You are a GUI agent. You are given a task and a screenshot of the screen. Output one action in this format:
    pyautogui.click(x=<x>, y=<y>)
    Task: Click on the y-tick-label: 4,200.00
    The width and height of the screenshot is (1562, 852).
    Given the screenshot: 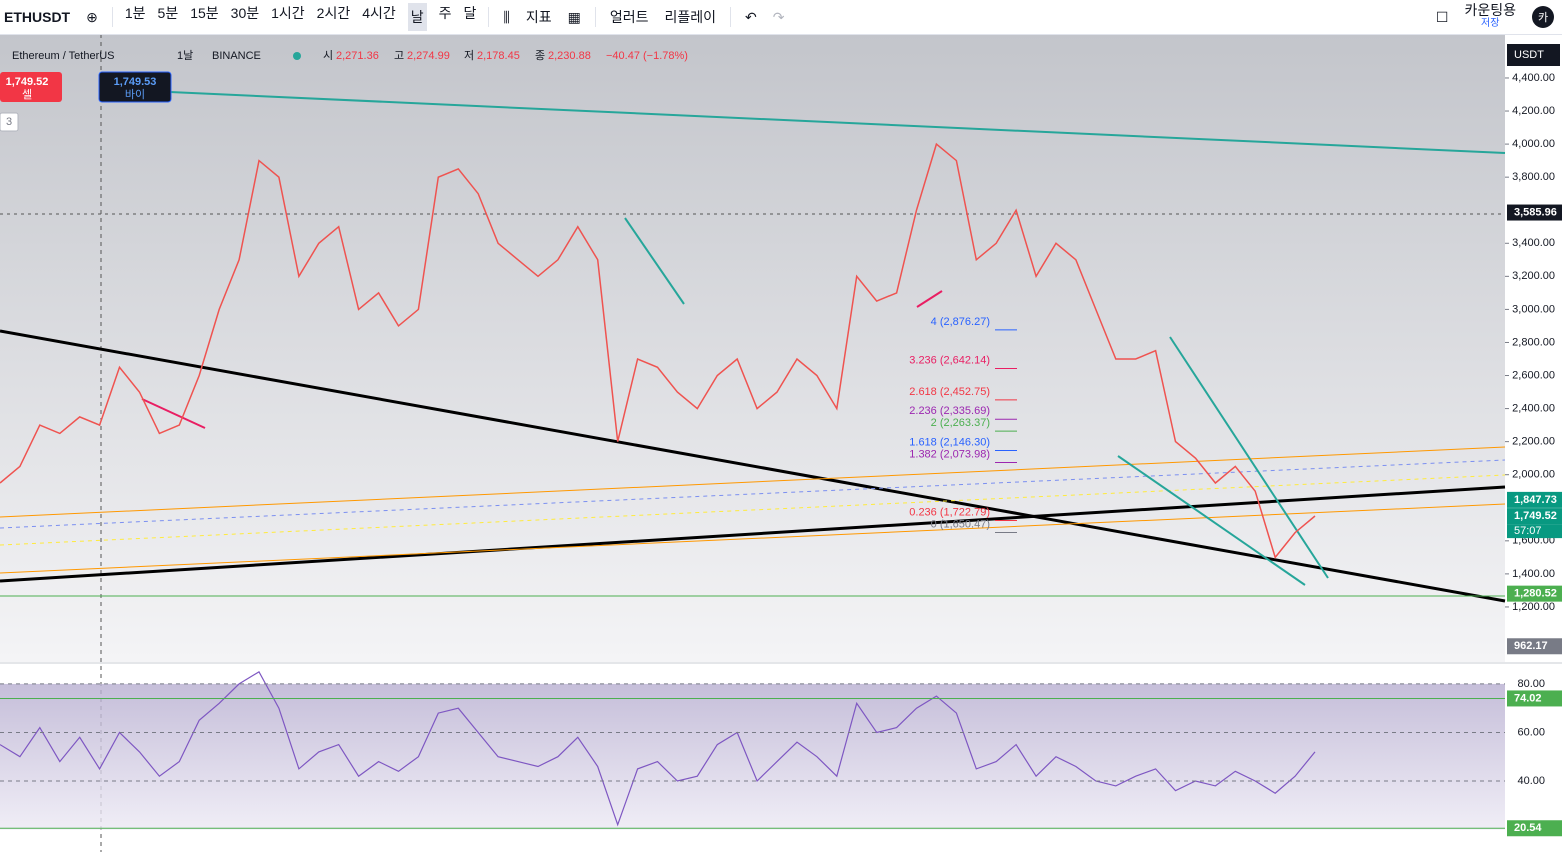 What is the action you would take?
    pyautogui.click(x=1533, y=111)
    